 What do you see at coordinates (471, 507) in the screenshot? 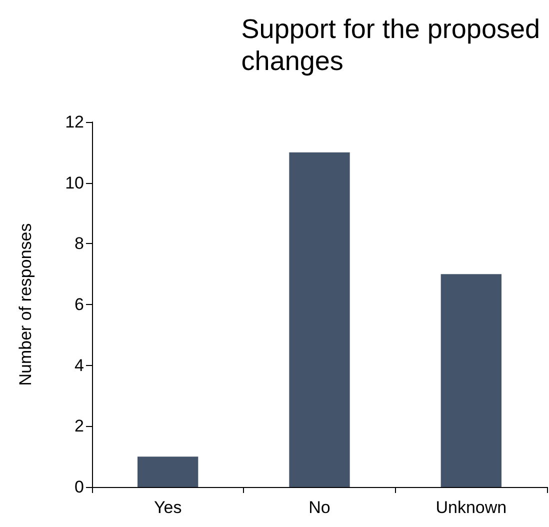
I see `x-tick-label: Unknown` at bounding box center [471, 507].